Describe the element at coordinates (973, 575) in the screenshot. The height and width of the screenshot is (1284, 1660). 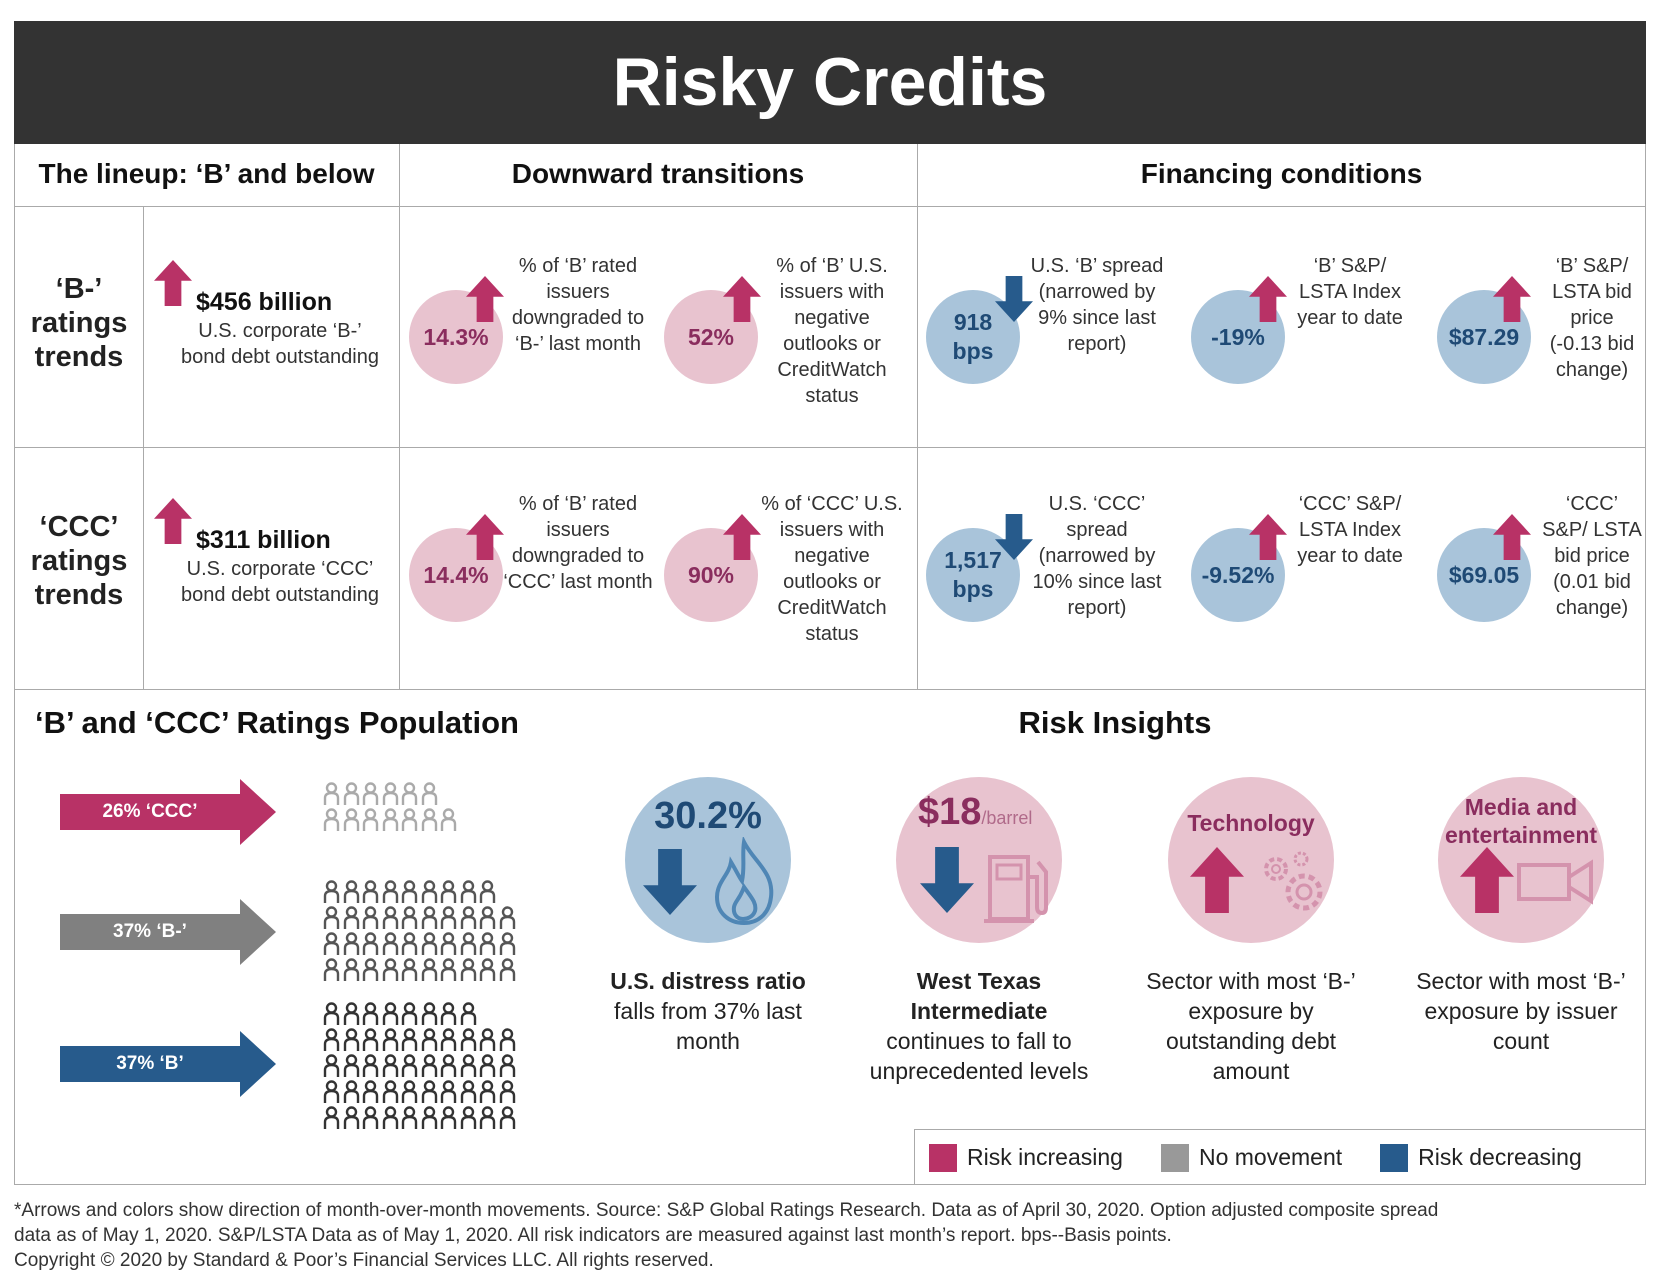
I see `metric-circle: 1,517 bps` at that location.